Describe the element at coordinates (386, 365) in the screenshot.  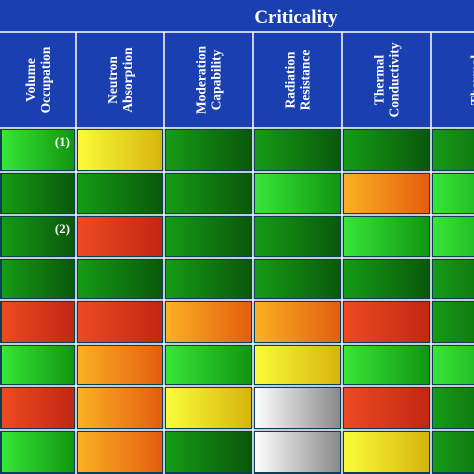
I see `cell-r6-thermal_cond` at that location.